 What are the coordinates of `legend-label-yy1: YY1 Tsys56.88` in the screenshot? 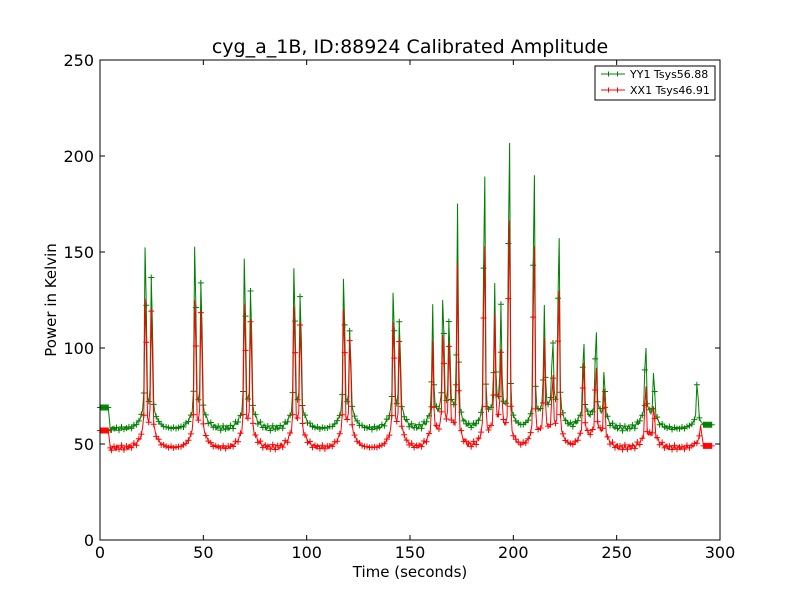 It's located at (668, 74).